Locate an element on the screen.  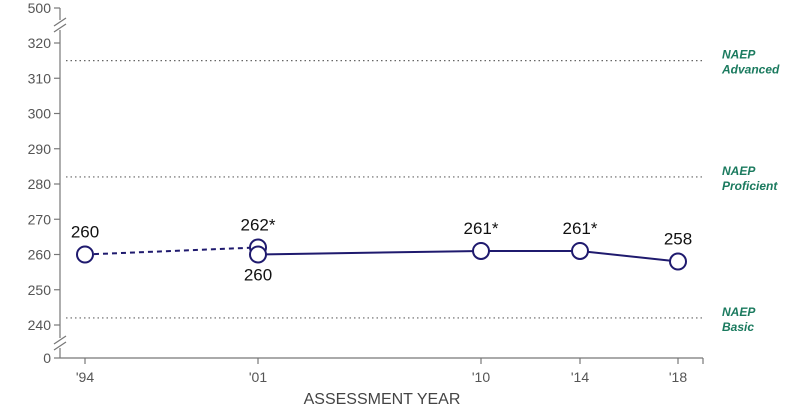
y-tick-label: 310 is located at coordinates (40, 78).